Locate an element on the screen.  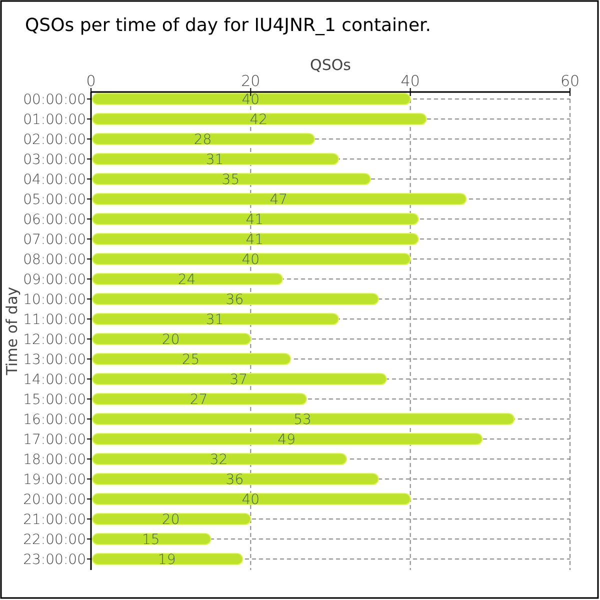
y-tick-label: 07:00:00 is located at coordinates (54, 240).